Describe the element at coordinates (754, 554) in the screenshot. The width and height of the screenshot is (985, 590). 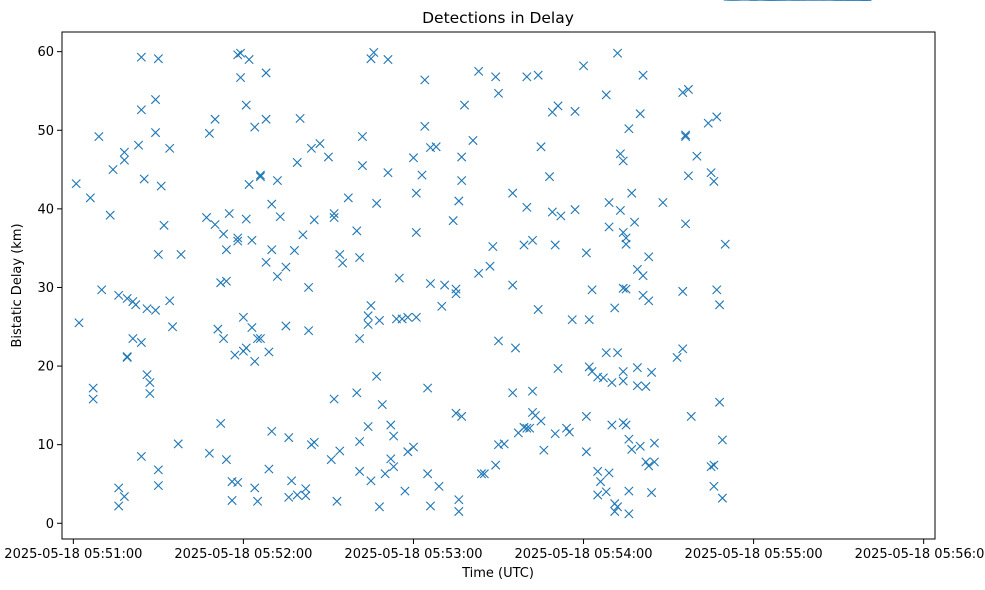
I see `x-tick-label: 2025-05-18 05:55:00` at that location.